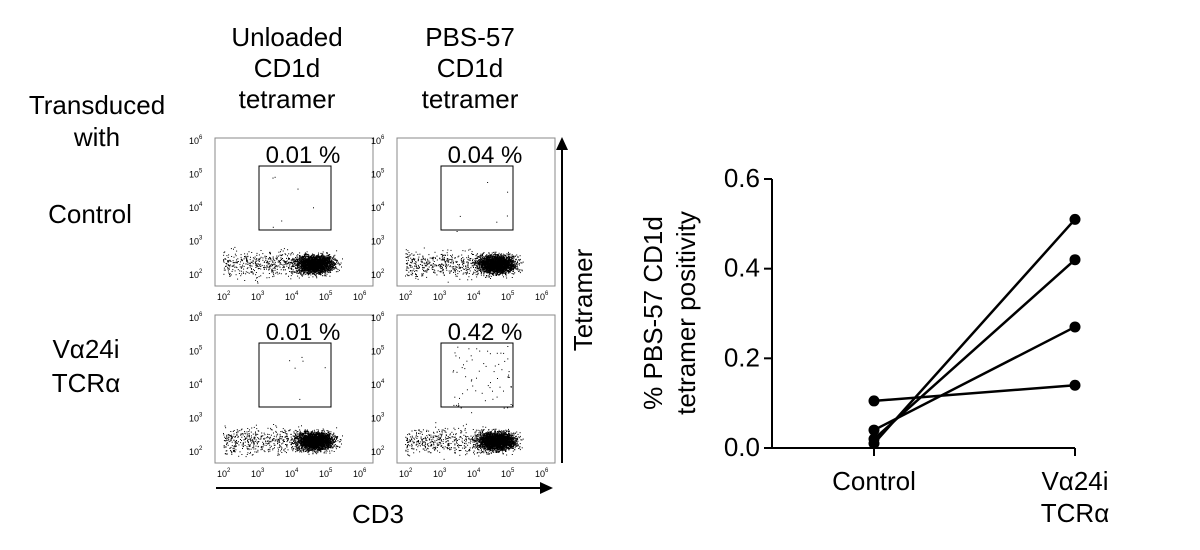 Image resolution: width=1200 pixels, height=550 pixels. What do you see at coordinates (97, 244) in the screenshot?
I see `row-headers: Transduced with Control Vα24i TCRα` at bounding box center [97, 244].